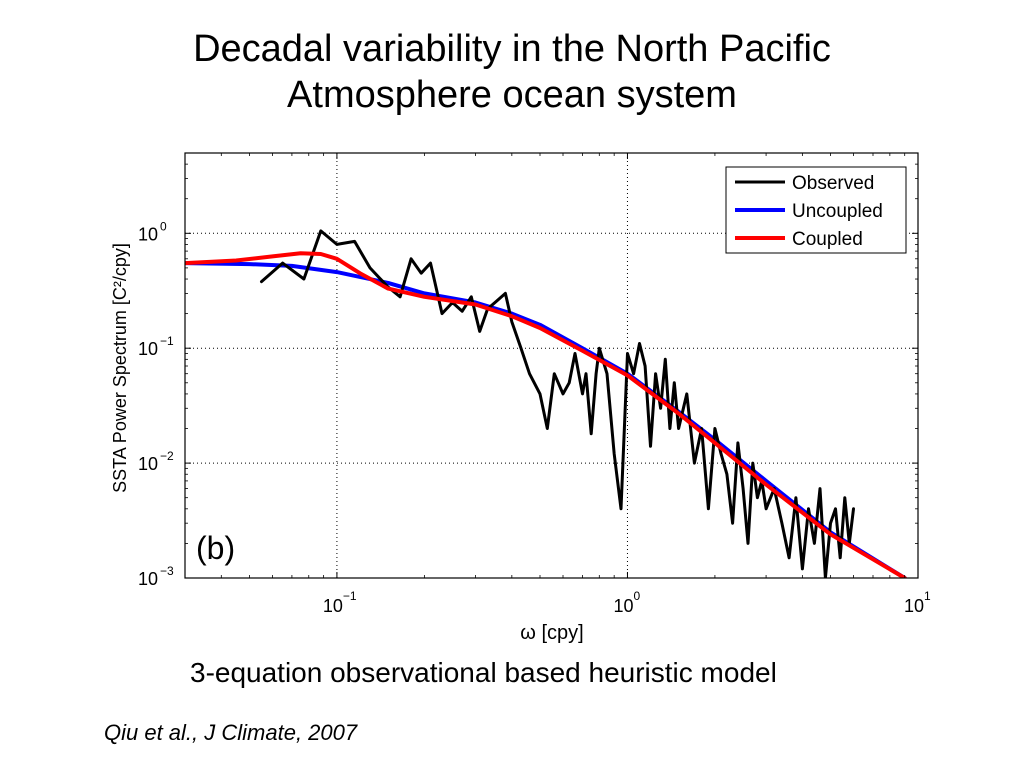 The width and height of the screenshot is (1024, 773). Describe the element at coordinates (167, 341) in the screenshot. I see `y-tick-label-exponent: −1` at that location.